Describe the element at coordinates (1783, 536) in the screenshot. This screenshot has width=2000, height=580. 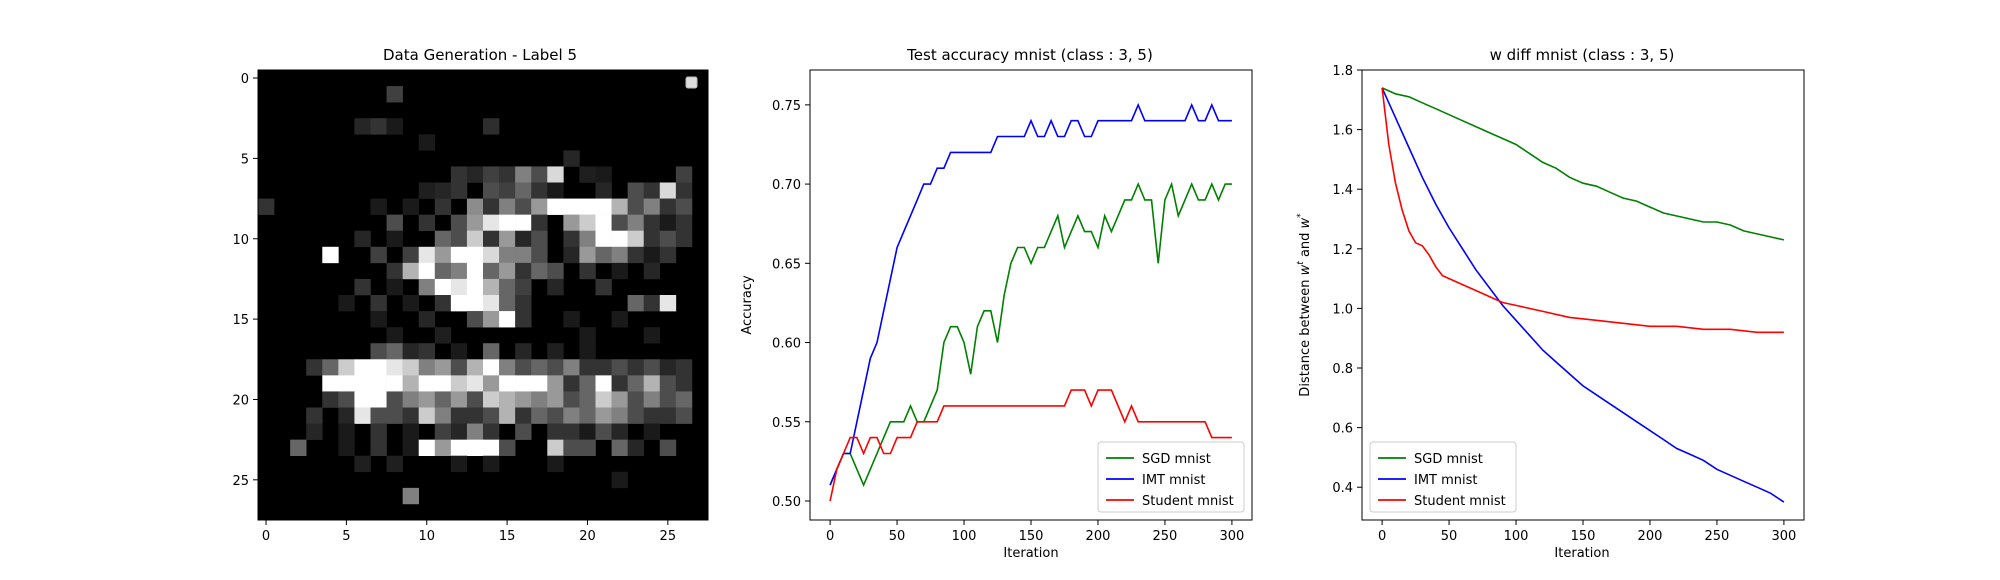
I see `x-tick-label: 300` at that location.